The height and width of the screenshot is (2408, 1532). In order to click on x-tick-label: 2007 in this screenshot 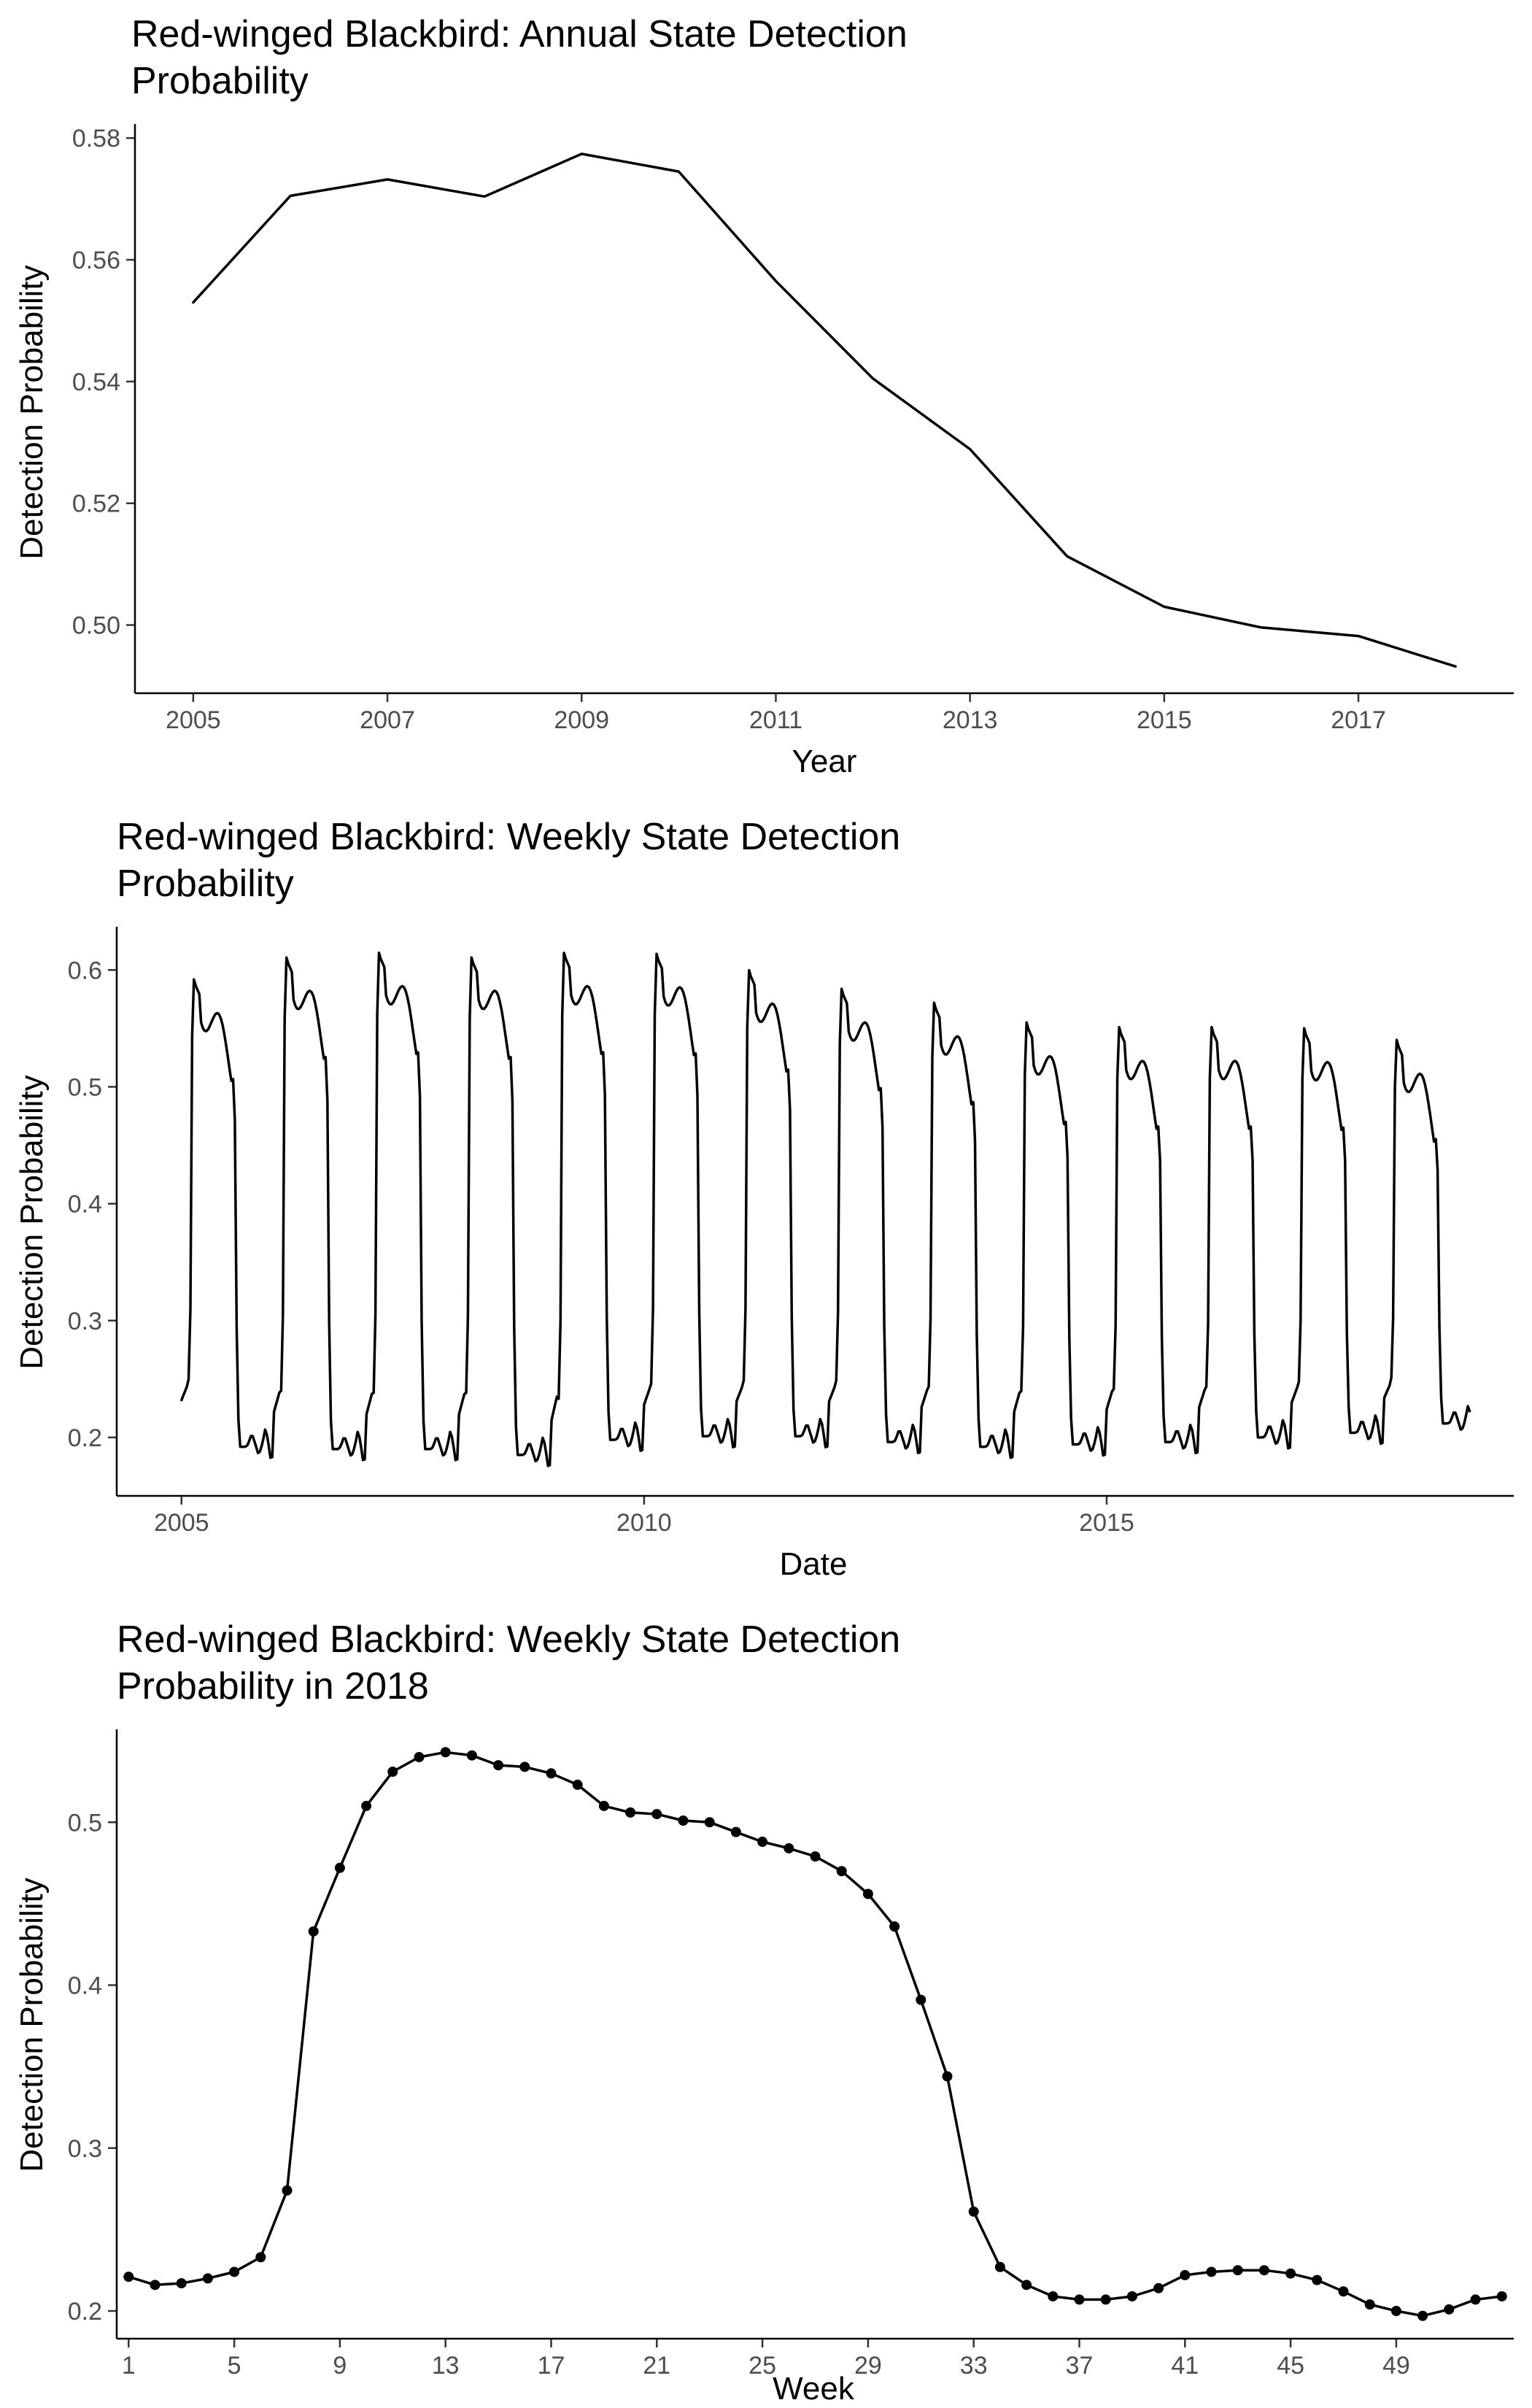, I will do `click(388, 720)`.